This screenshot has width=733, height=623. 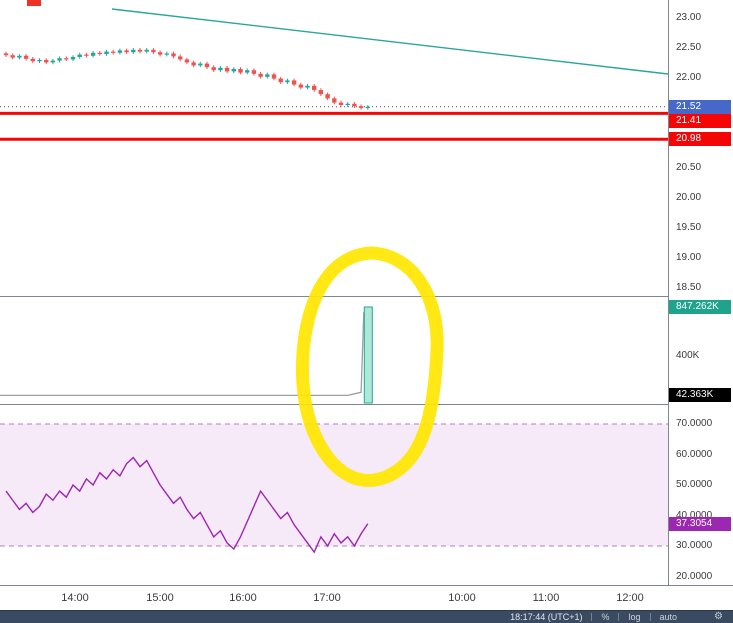 I want to click on settings-gear-icon: ⚙, so click(x=718, y=616).